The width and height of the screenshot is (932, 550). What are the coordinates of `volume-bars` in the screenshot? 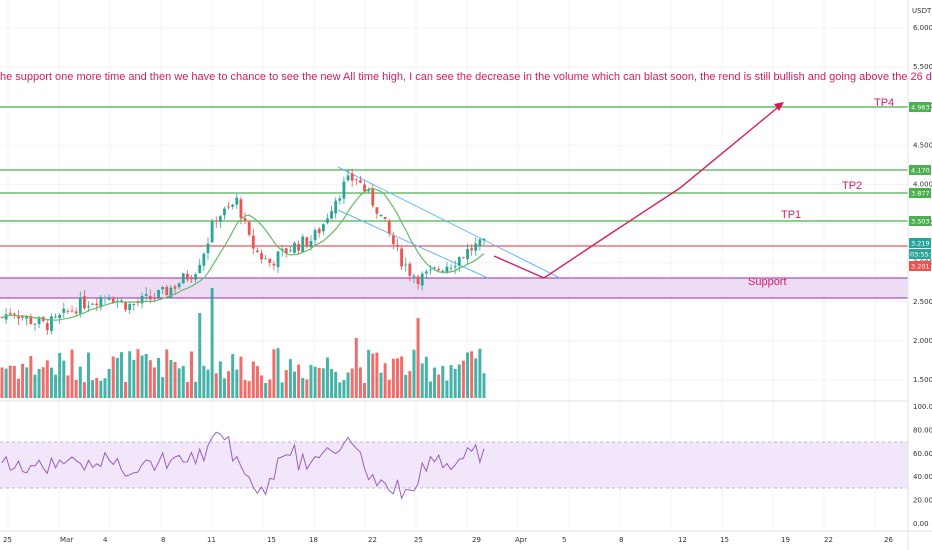 It's located at (243, 343).